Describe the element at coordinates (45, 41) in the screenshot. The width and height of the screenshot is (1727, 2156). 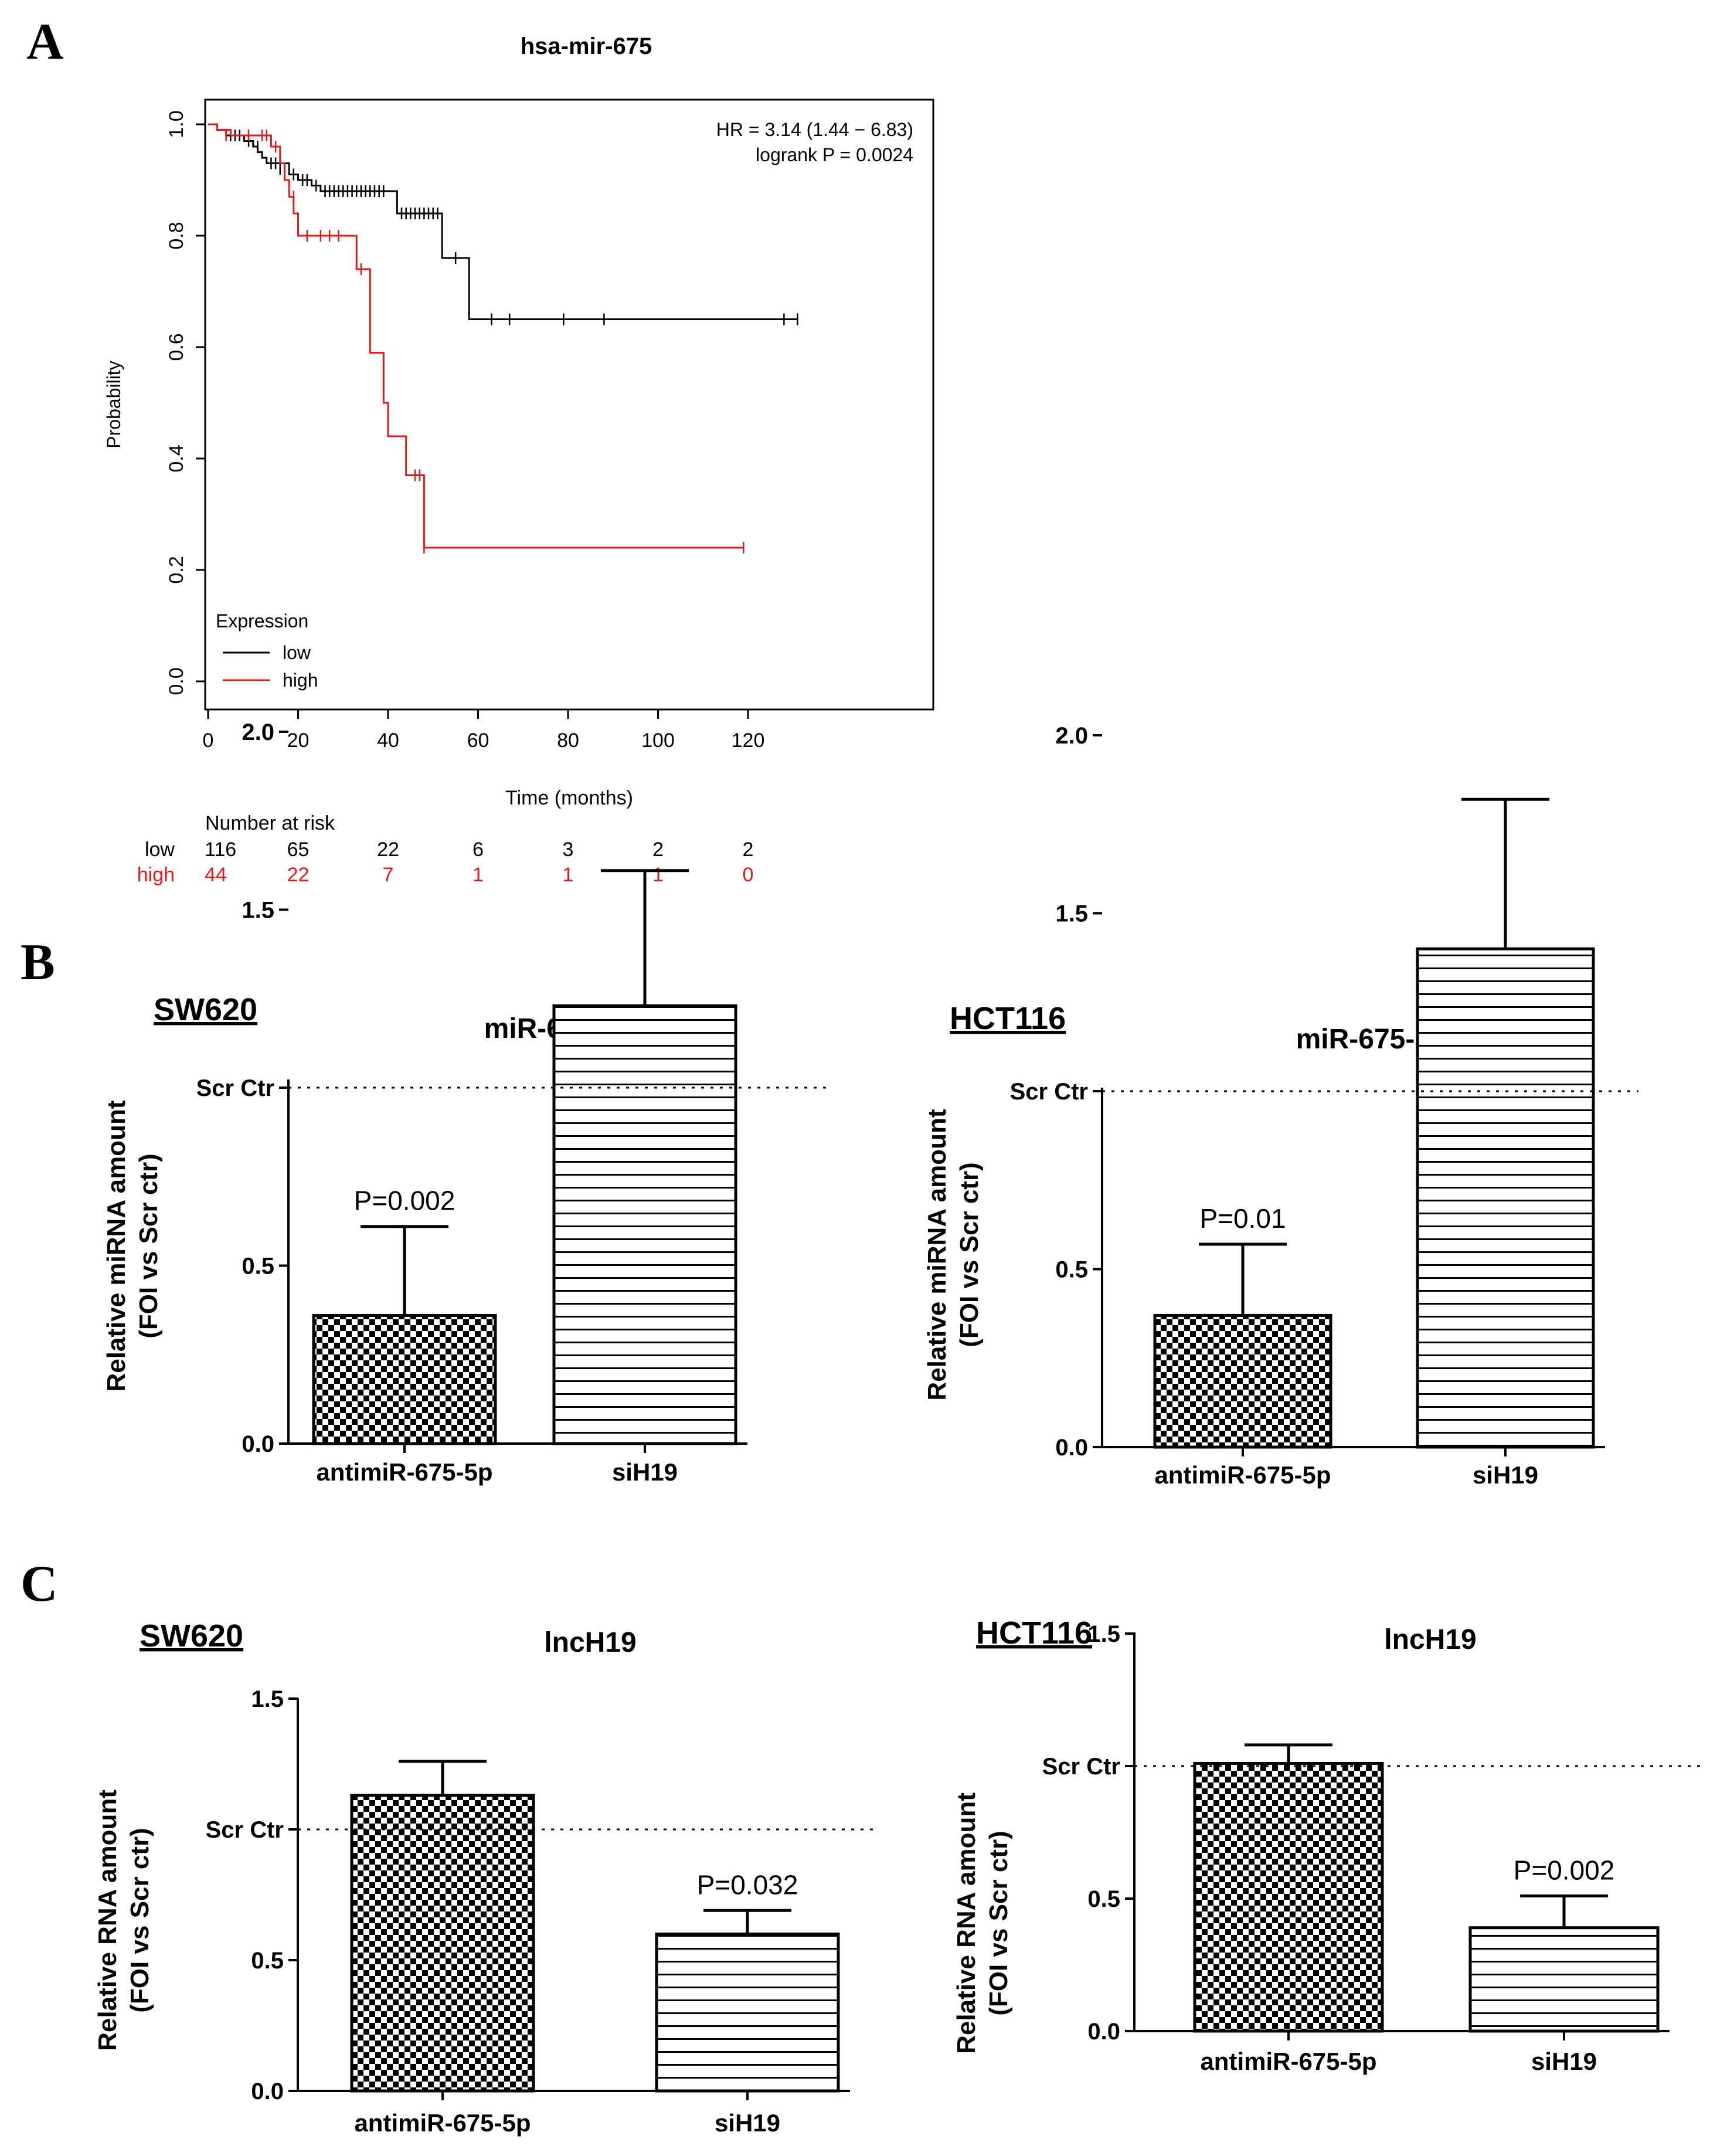
I see `panel-label-a: A` at that location.